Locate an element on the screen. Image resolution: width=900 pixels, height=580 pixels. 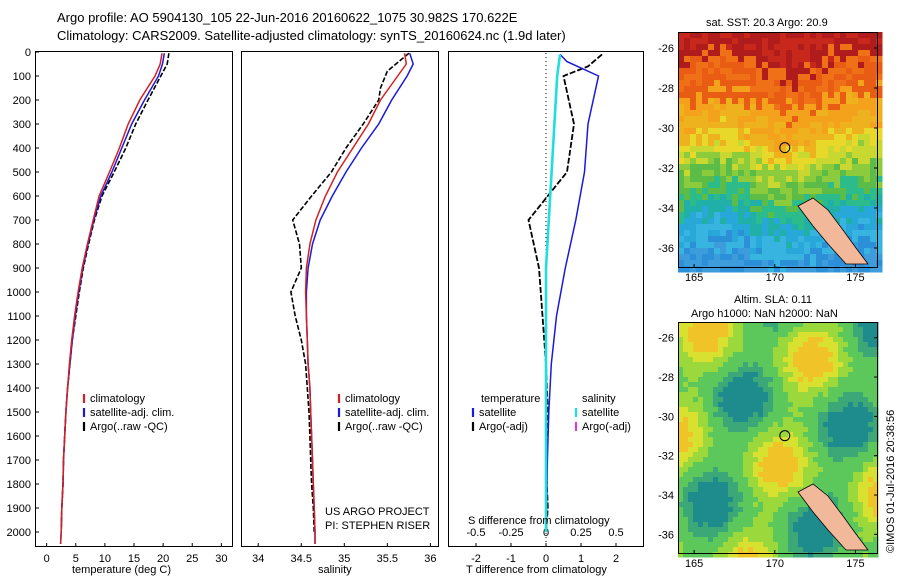
series-argo-line is located at coordinates (350, 292).